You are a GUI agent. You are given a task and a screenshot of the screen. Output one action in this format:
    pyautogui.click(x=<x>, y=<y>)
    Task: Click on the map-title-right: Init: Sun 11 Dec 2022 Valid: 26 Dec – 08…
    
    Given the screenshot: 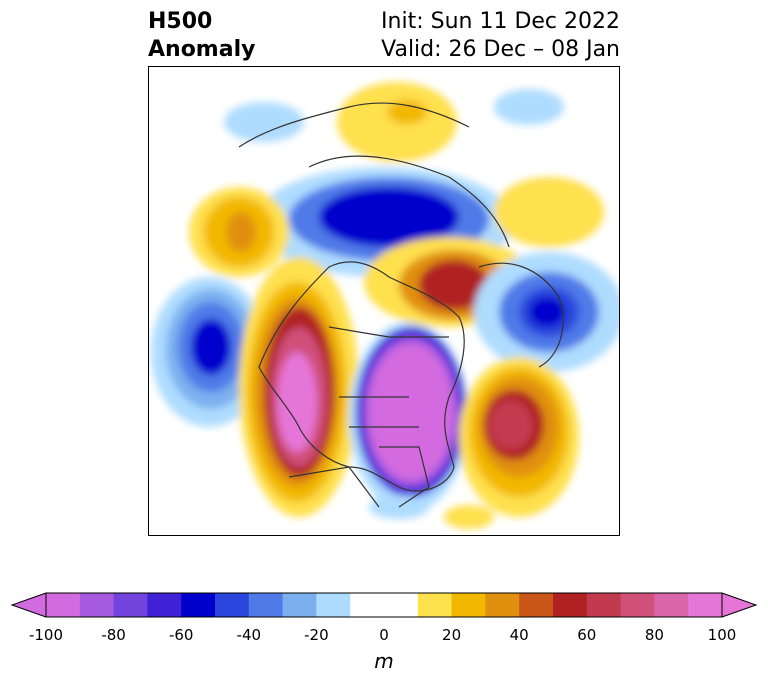 What is the action you would take?
    pyautogui.click(x=500, y=36)
    